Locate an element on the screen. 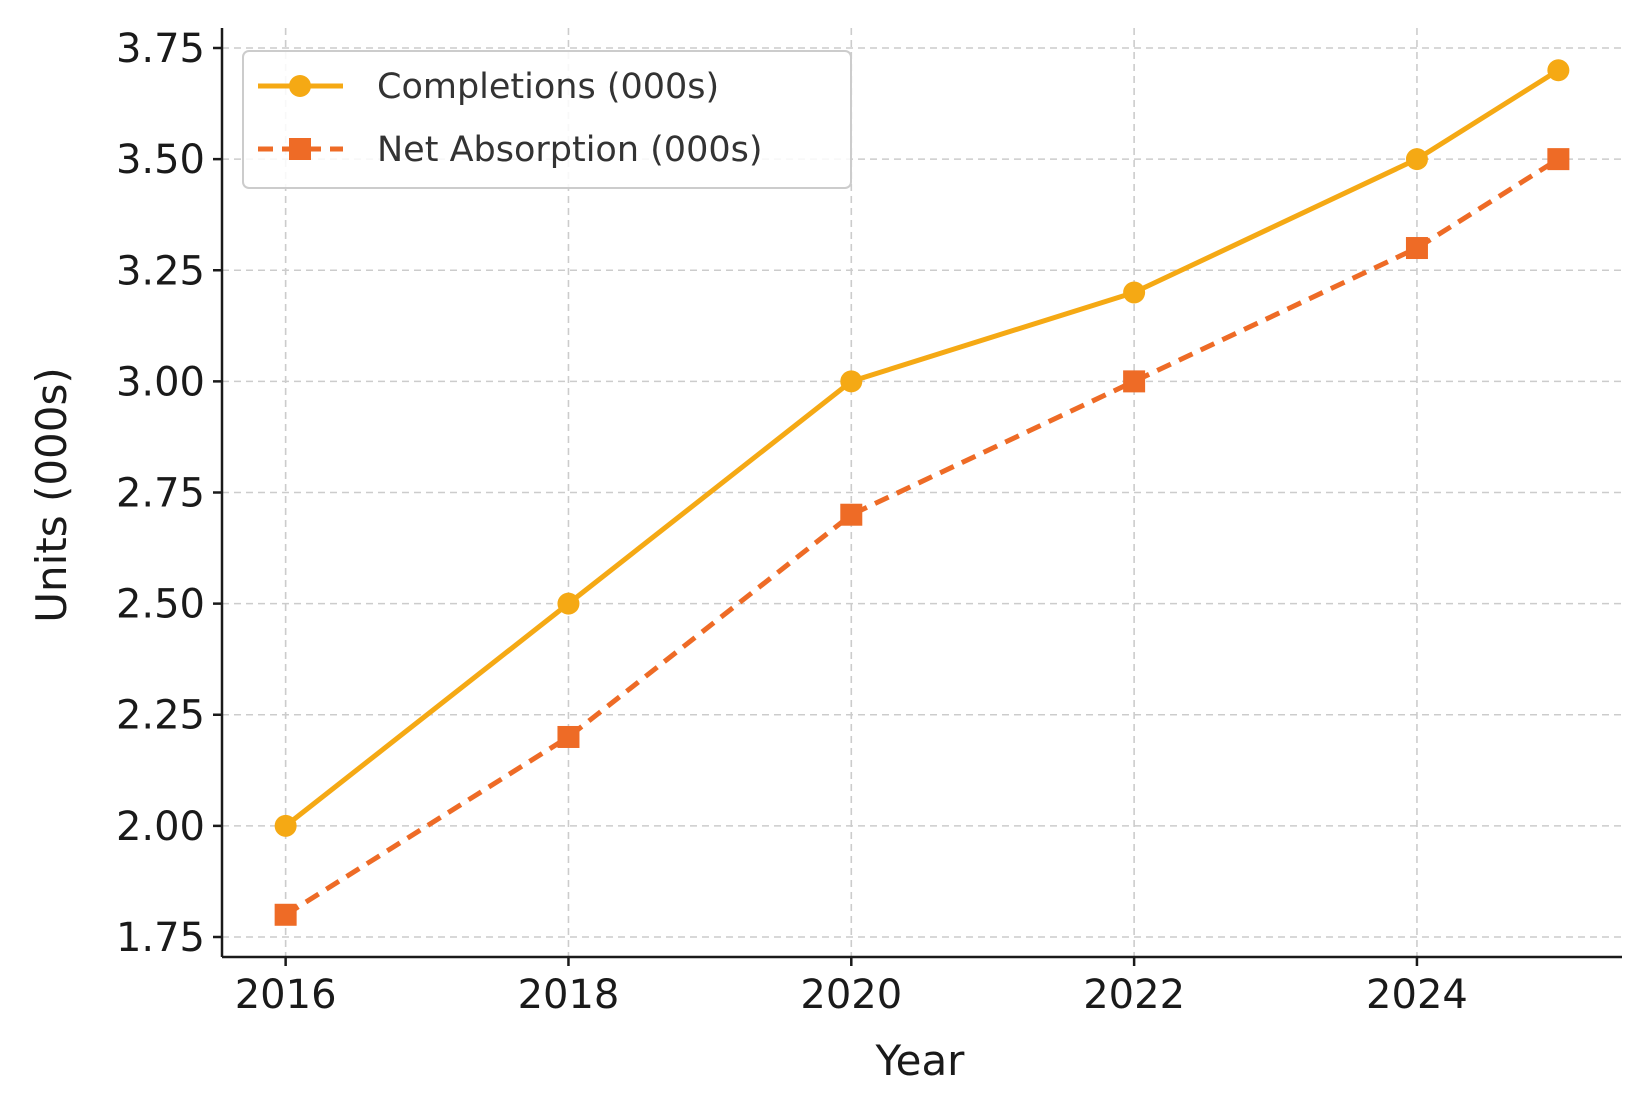 This screenshot has height=1111, width=1645. y-tick-label: 3.50 is located at coordinates (160, 160).